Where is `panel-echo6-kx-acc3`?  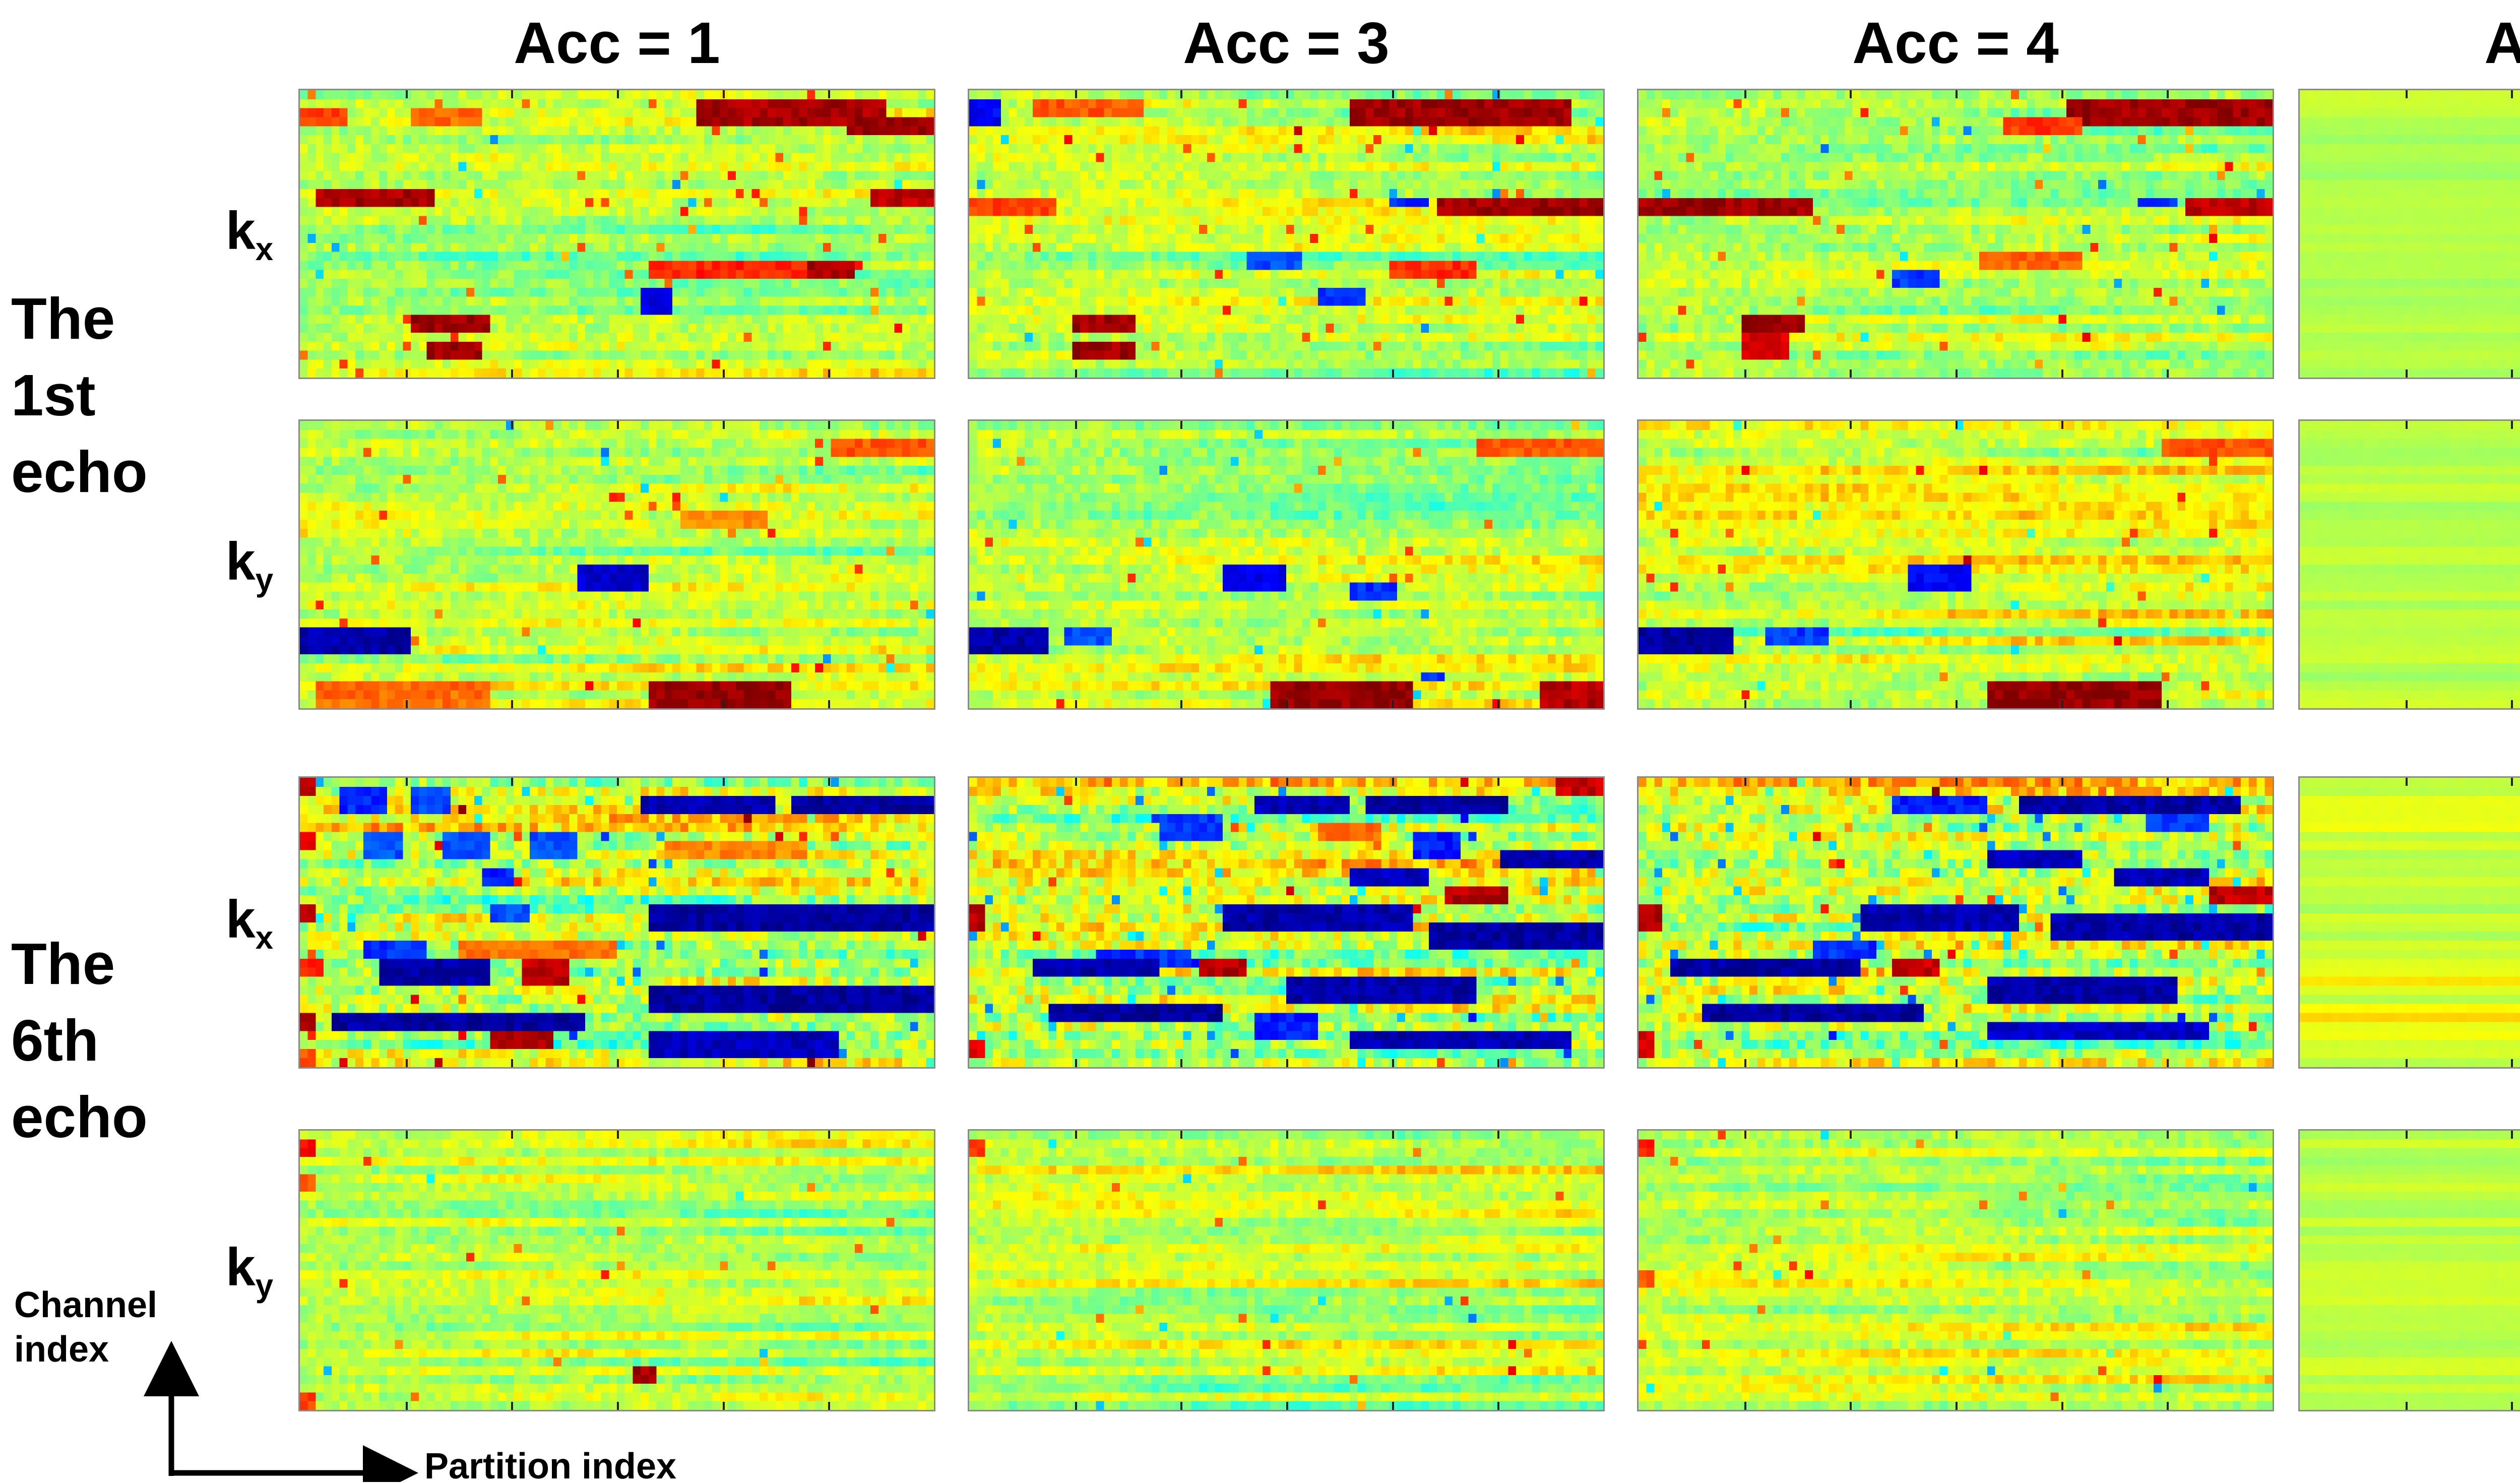
panel-echo6-kx-acc3 is located at coordinates (1287, 922).